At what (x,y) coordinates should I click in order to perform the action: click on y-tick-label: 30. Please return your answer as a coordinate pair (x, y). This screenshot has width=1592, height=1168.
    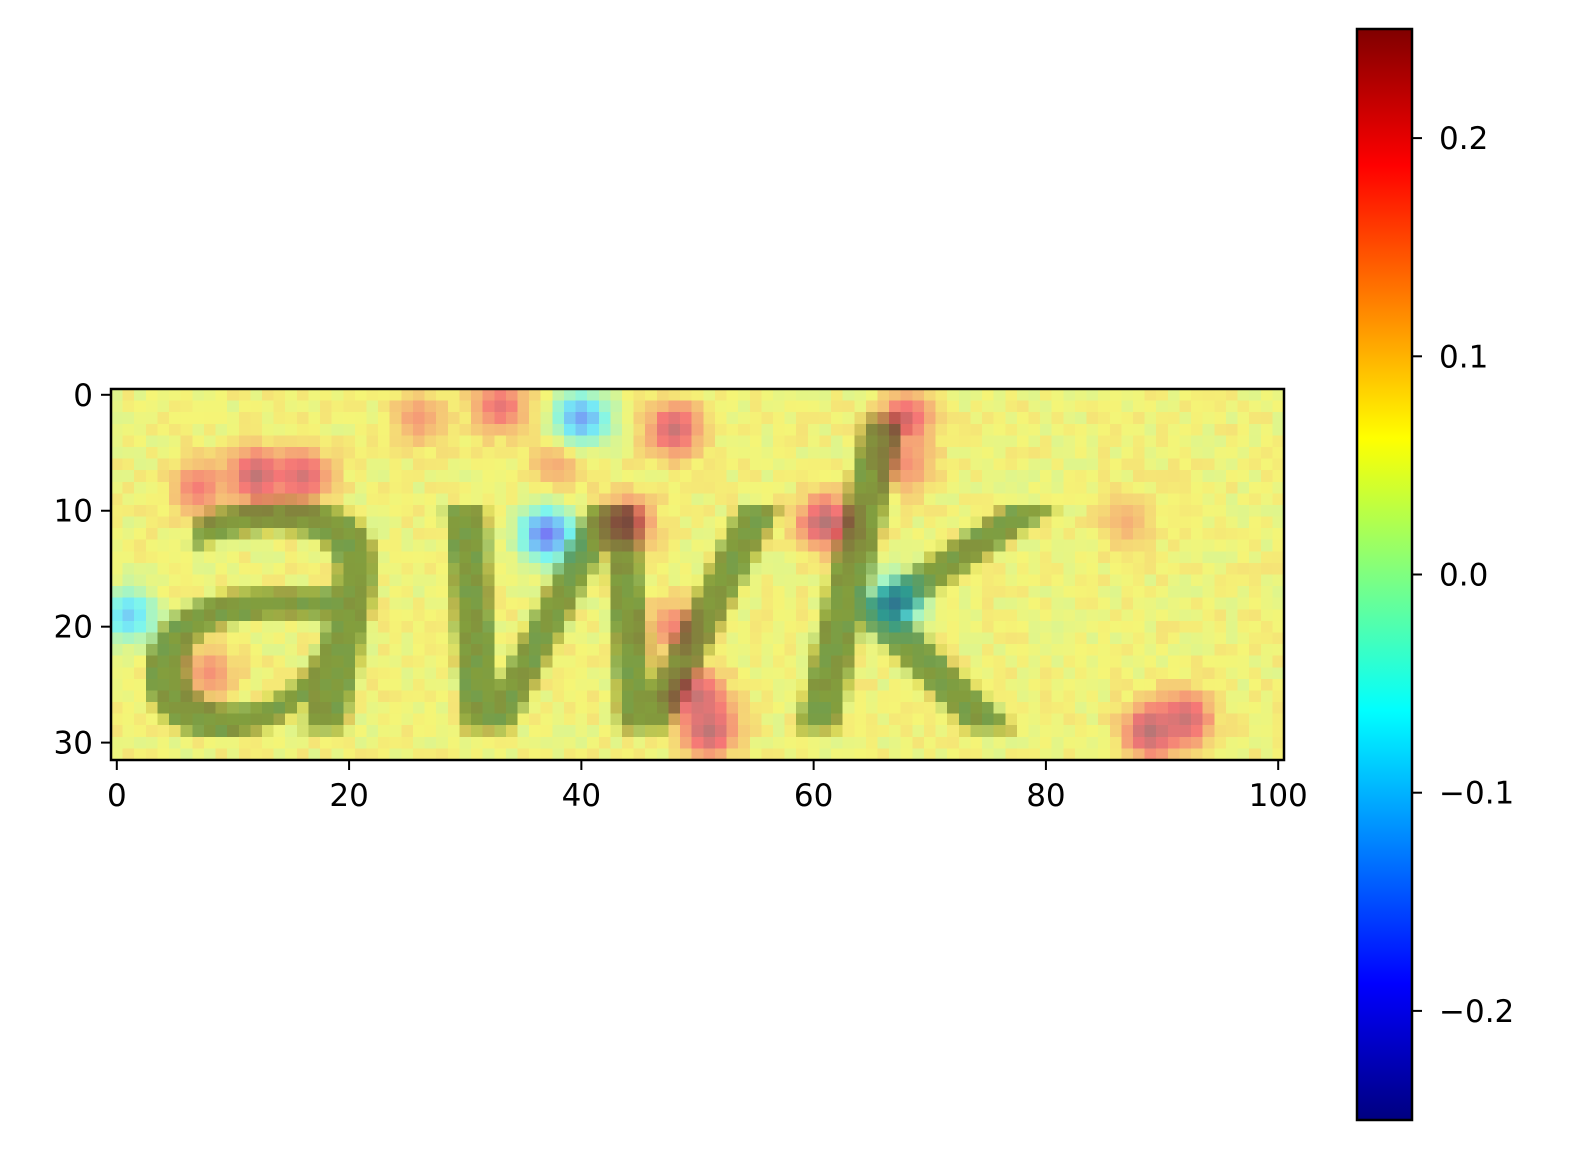
    Looking at the image, I should click on (73, 744).